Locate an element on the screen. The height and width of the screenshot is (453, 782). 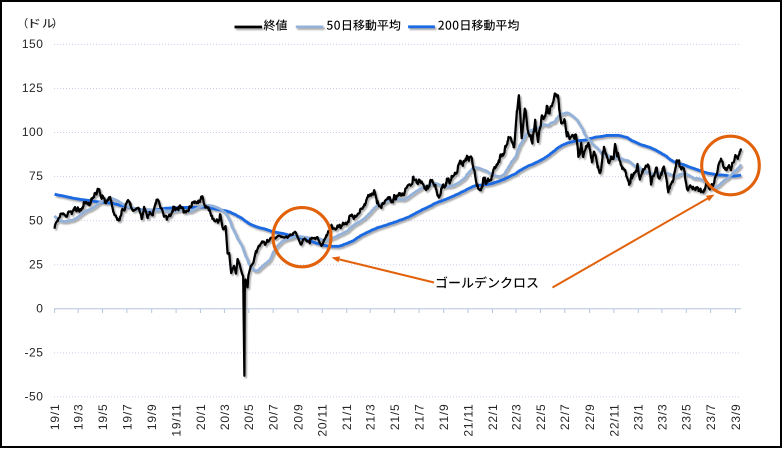
svg-text: 21/11 is located at coordinates (469, 420).